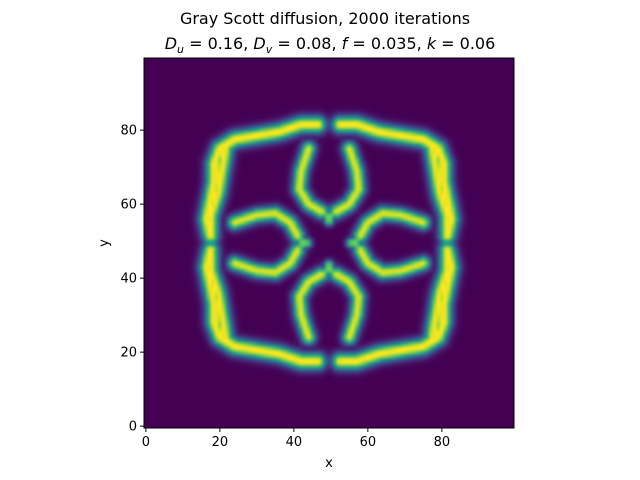 This screenshot has height=480, width=640. I want to click on x-tick-label: 0, so click(146, 442).